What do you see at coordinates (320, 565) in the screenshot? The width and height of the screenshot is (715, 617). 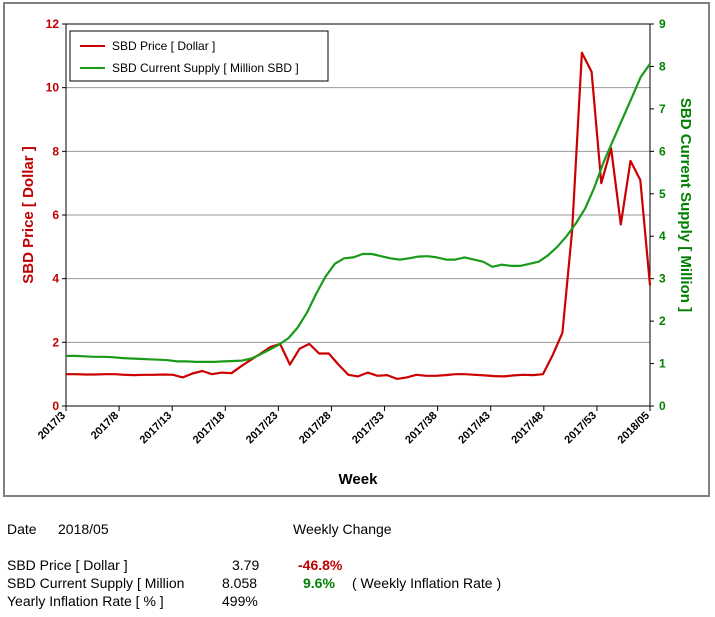 I see `price-change: -46.8%` at bounding box center [320, 565].